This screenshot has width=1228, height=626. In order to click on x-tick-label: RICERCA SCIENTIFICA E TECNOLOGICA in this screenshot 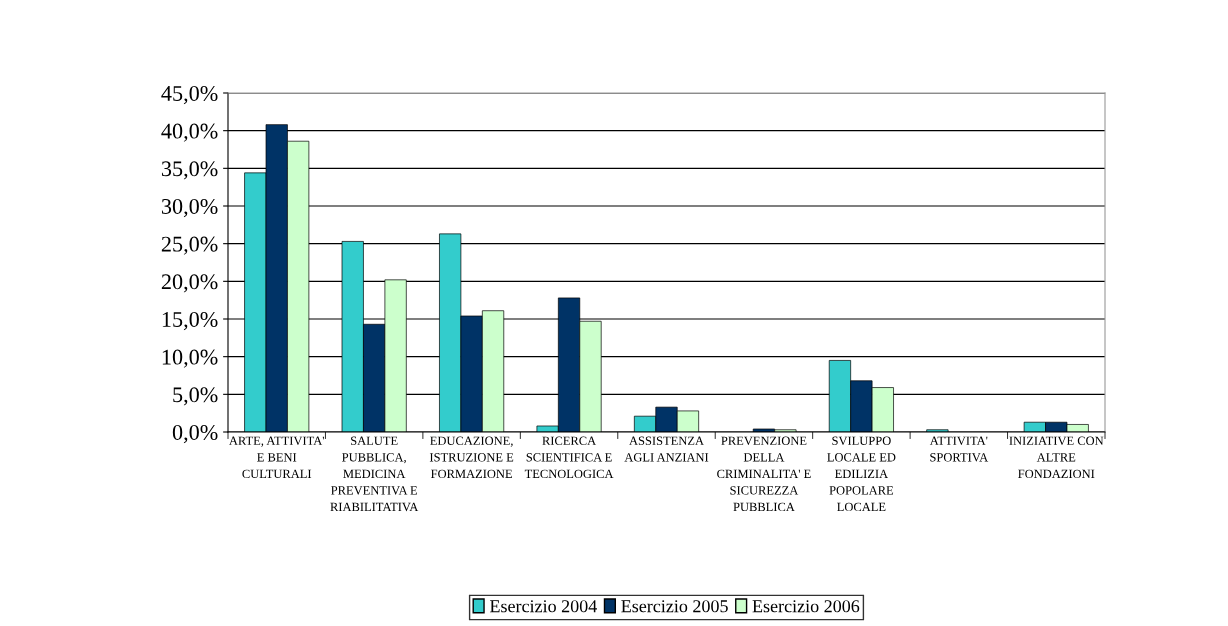, I will do `click(569, 457)`.